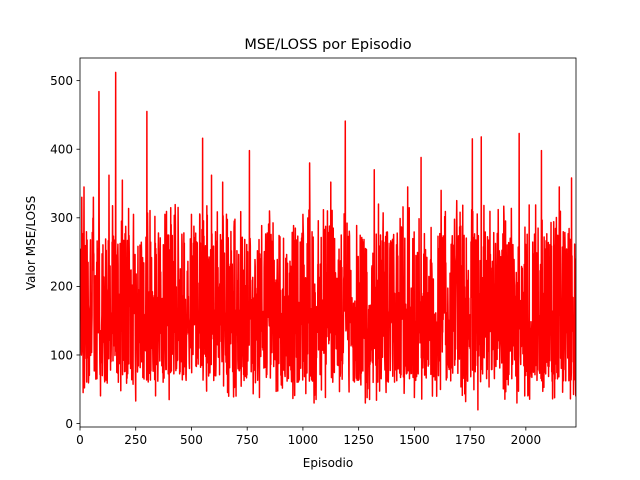 Image resolution: width=640 pixels, height=480 pixels. I want to click on x-tick-label: 250, so click(135, 440).